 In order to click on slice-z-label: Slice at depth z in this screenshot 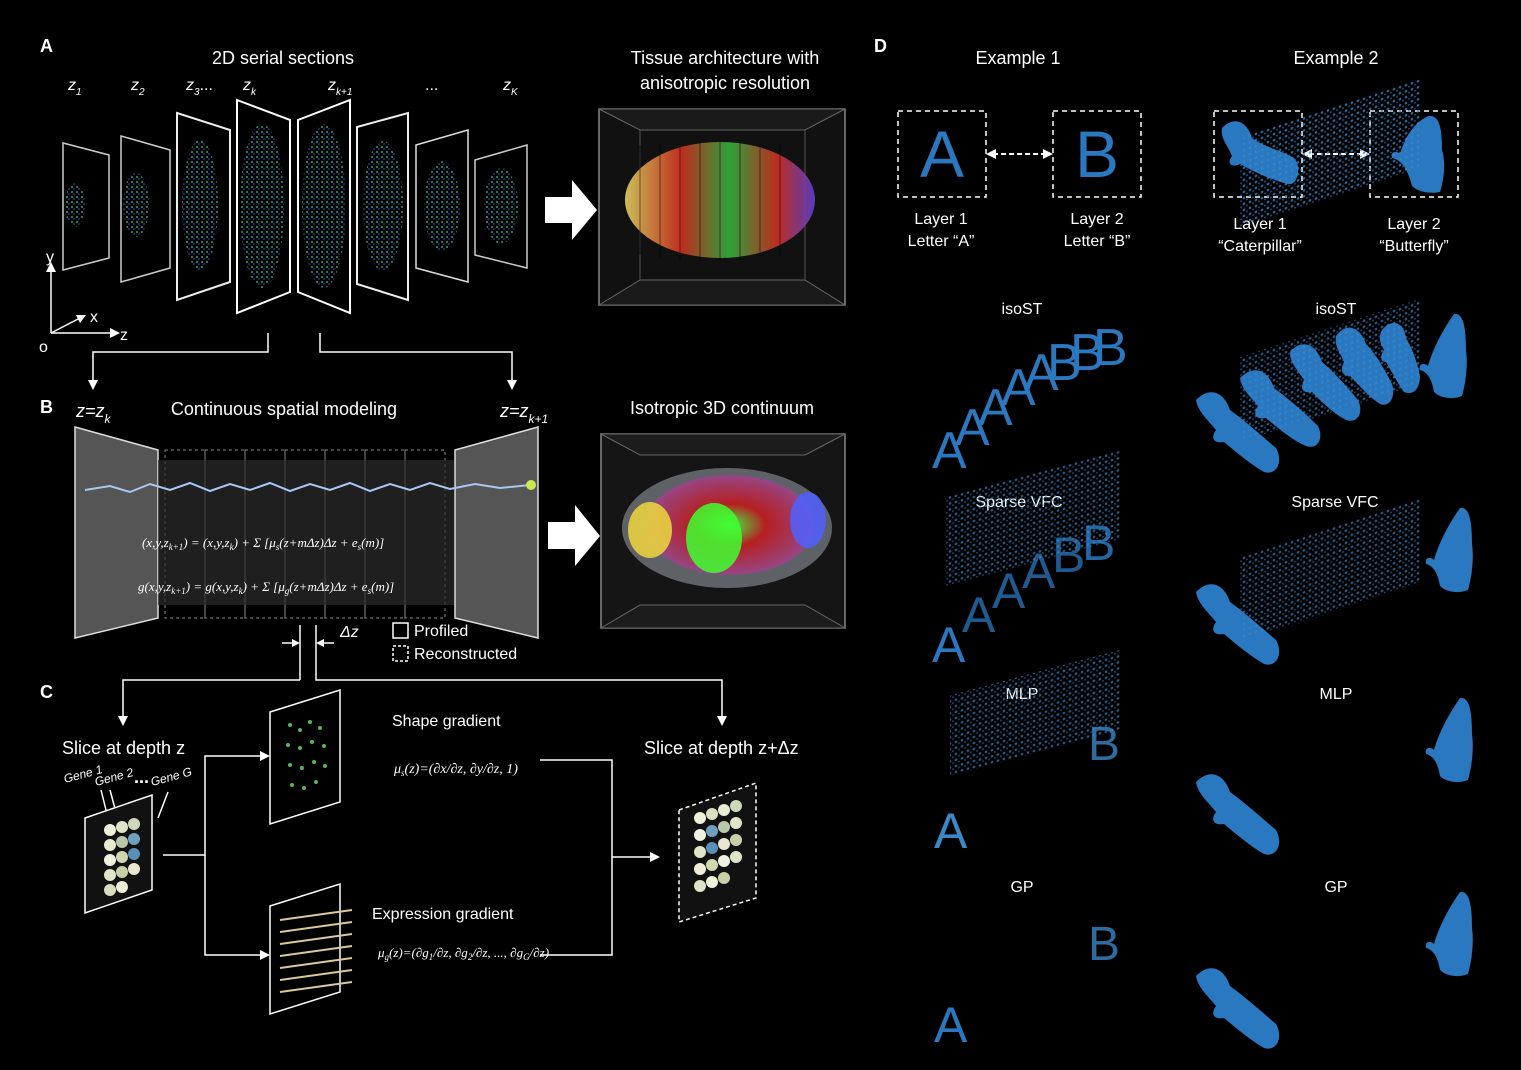, I will do `click(123, 748)`.